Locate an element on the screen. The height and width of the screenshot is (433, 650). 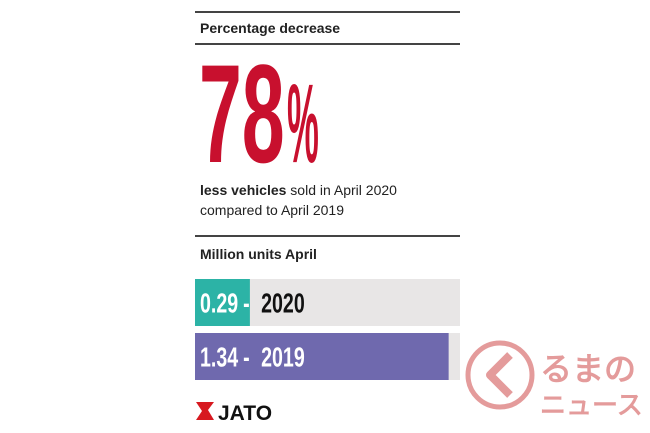
description: less vehicles sold in April 2020 is located at coordinates (298, 190).